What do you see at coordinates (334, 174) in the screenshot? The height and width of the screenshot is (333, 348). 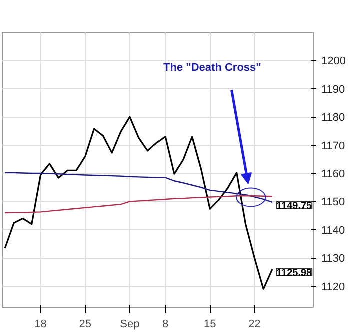 I see `y-tick-label: 1160` at bounding box center [334, 174].